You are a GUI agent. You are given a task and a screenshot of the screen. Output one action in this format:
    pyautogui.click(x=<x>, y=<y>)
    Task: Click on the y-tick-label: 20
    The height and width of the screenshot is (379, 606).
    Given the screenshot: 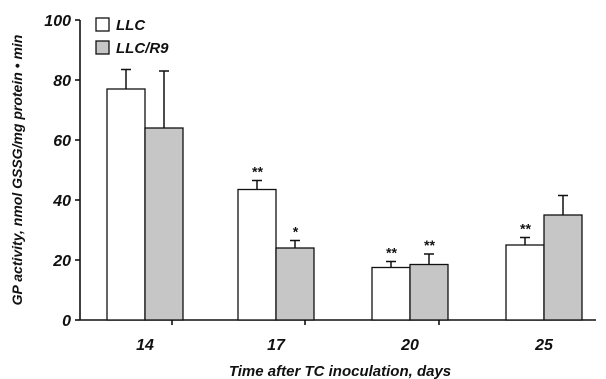 What is the action you would take?
    pyautogui.click(x=61, y=261)
    